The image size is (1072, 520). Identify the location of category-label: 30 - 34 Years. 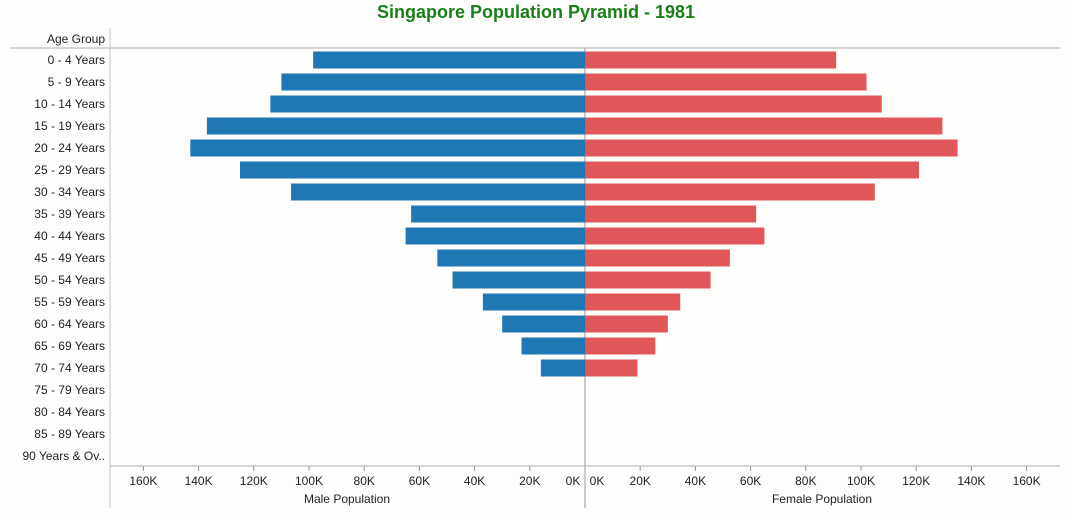
(69, 192).